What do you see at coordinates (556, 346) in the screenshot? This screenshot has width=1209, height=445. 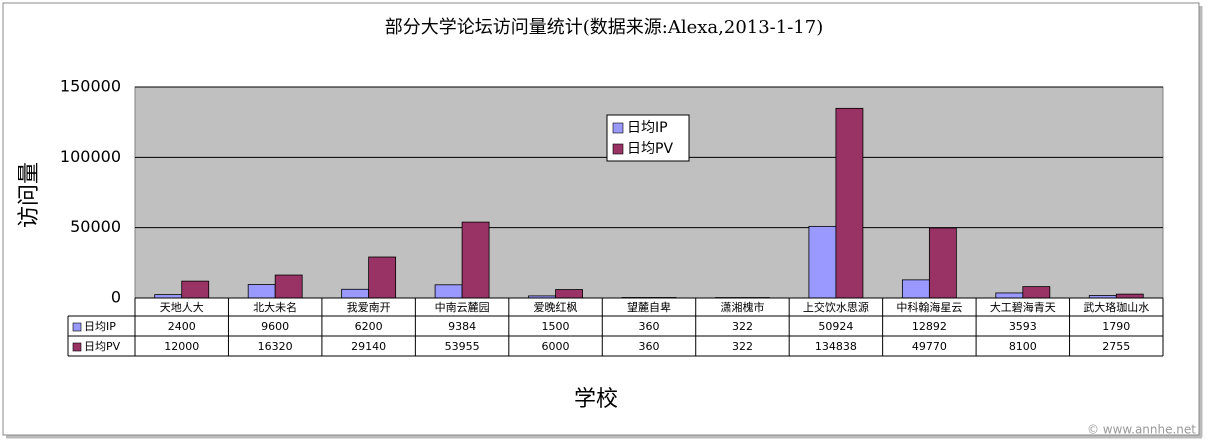 I see `table-cell: 6000` at bounding box center [556, 346].